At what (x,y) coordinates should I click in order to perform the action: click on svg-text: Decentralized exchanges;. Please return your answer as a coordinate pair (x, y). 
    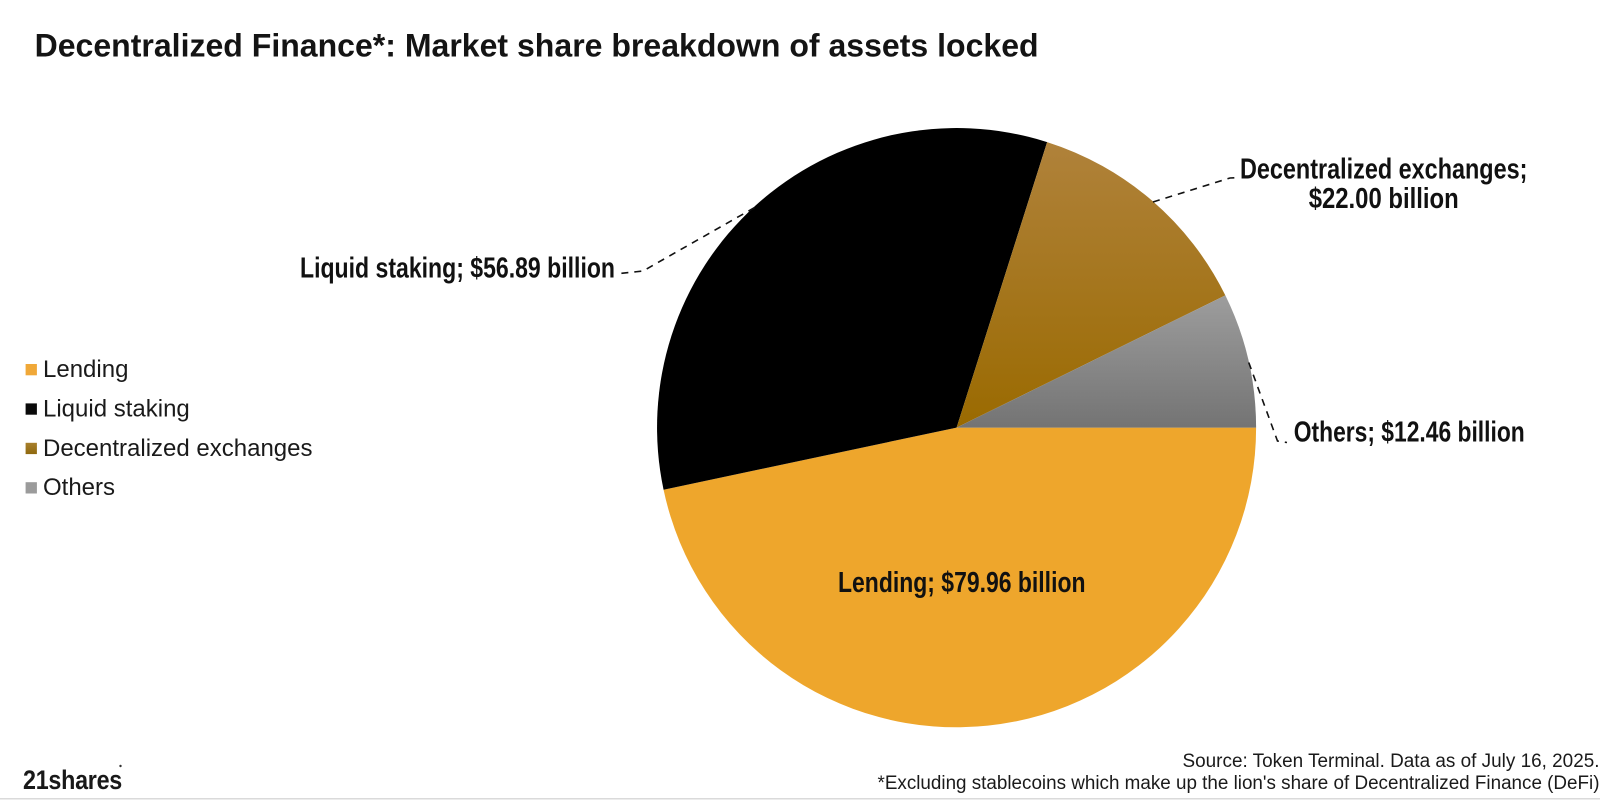
    Looking at the image, I should click on (1384, 170).